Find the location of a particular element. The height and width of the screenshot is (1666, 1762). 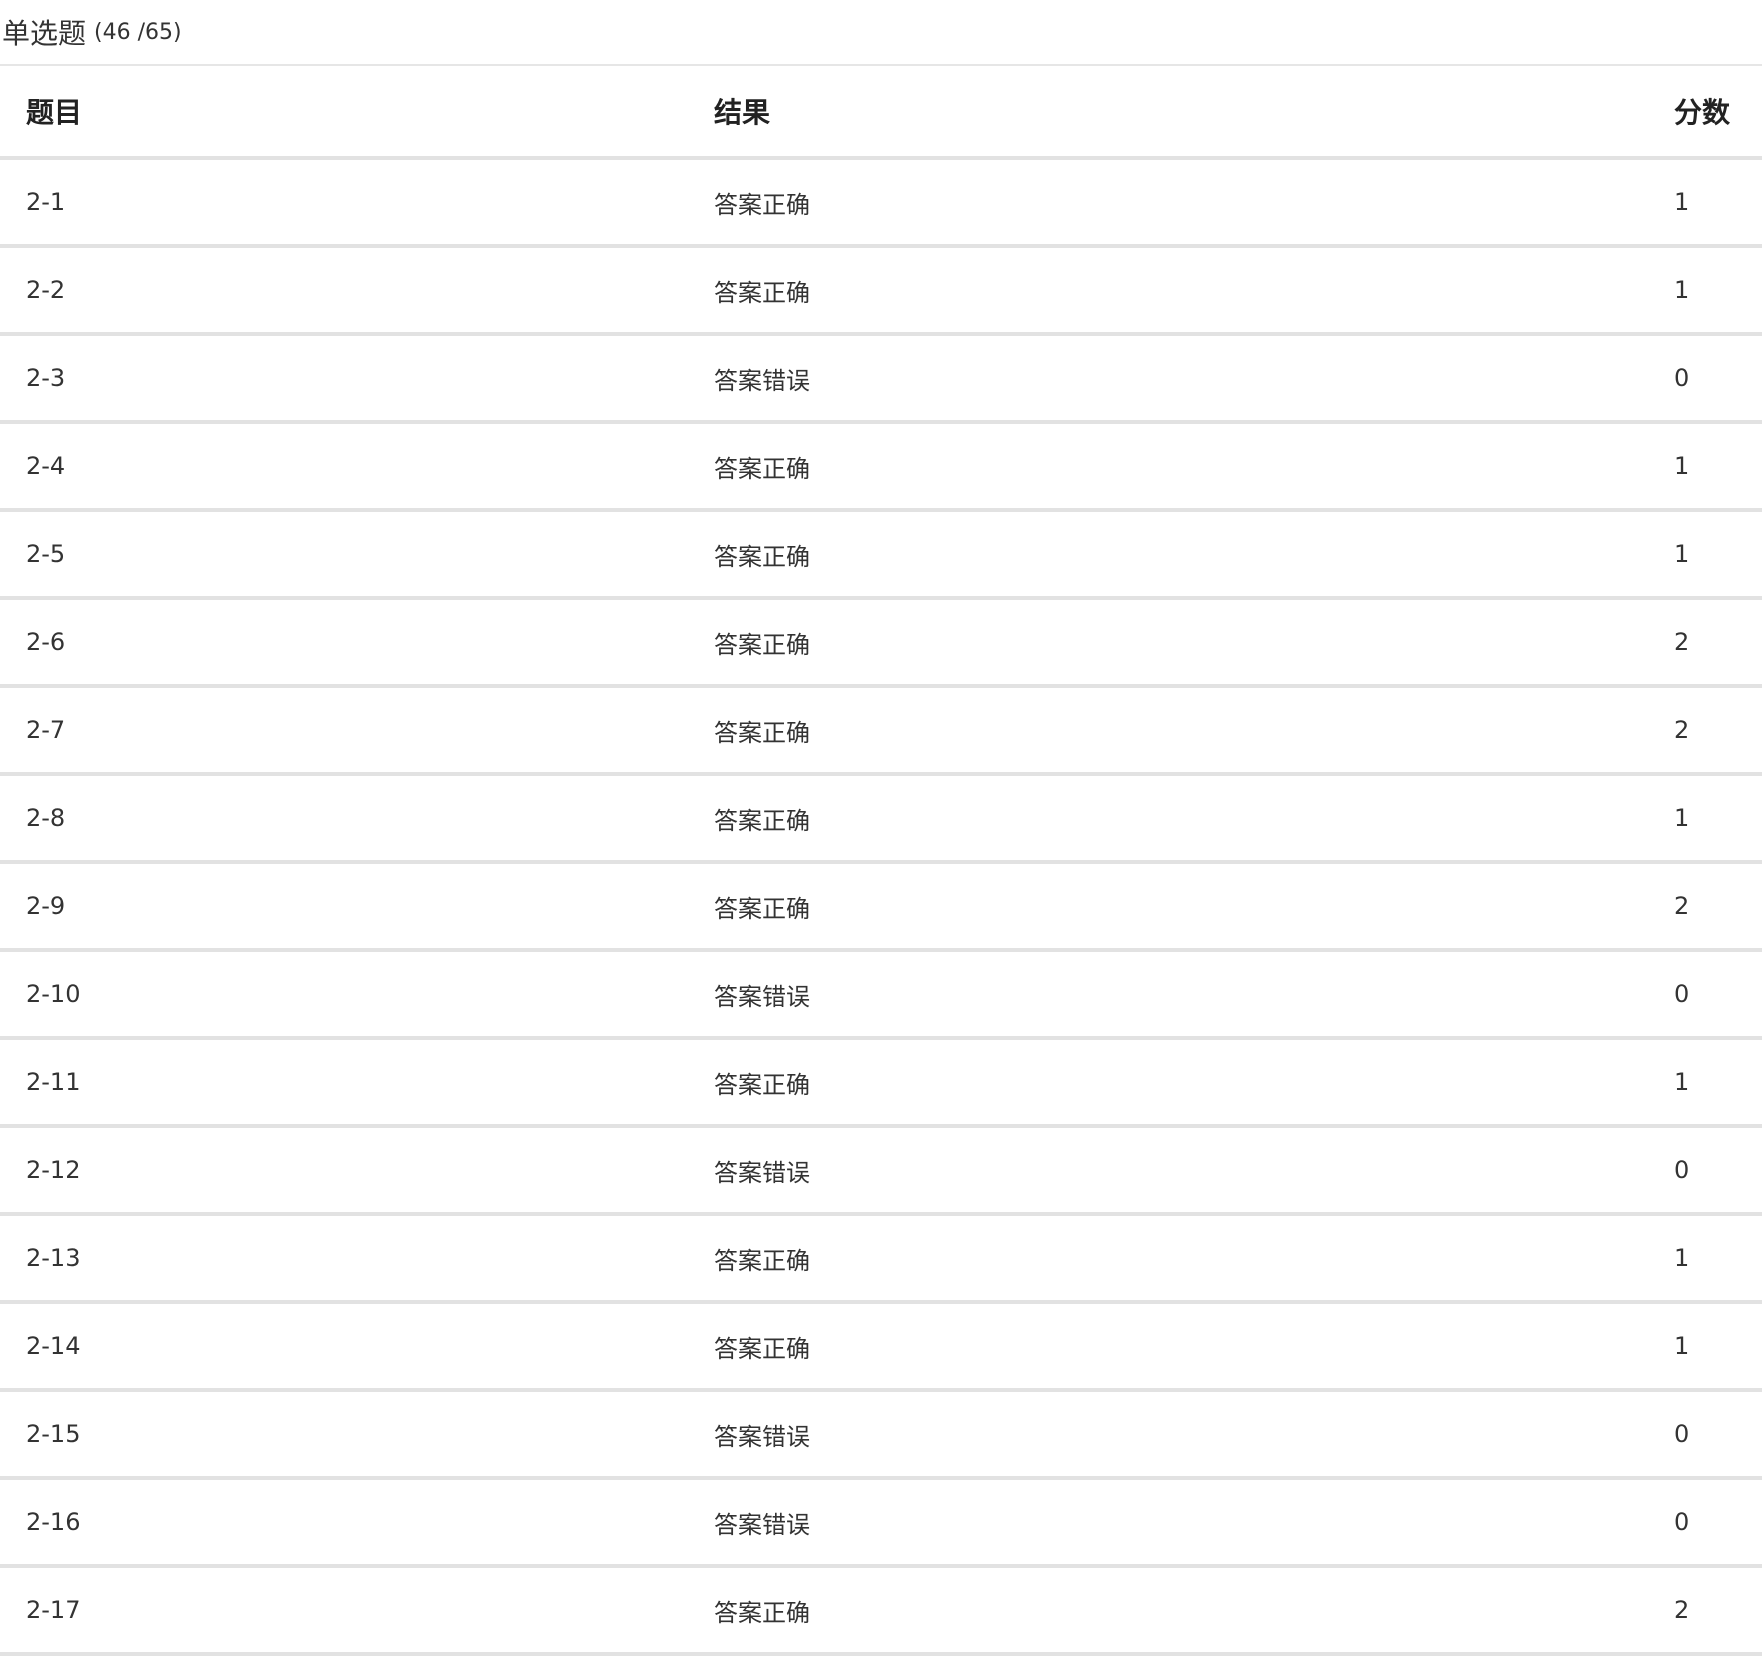

table-row: 2-17 答案正确 2 is located at coordinates (881, 1611).